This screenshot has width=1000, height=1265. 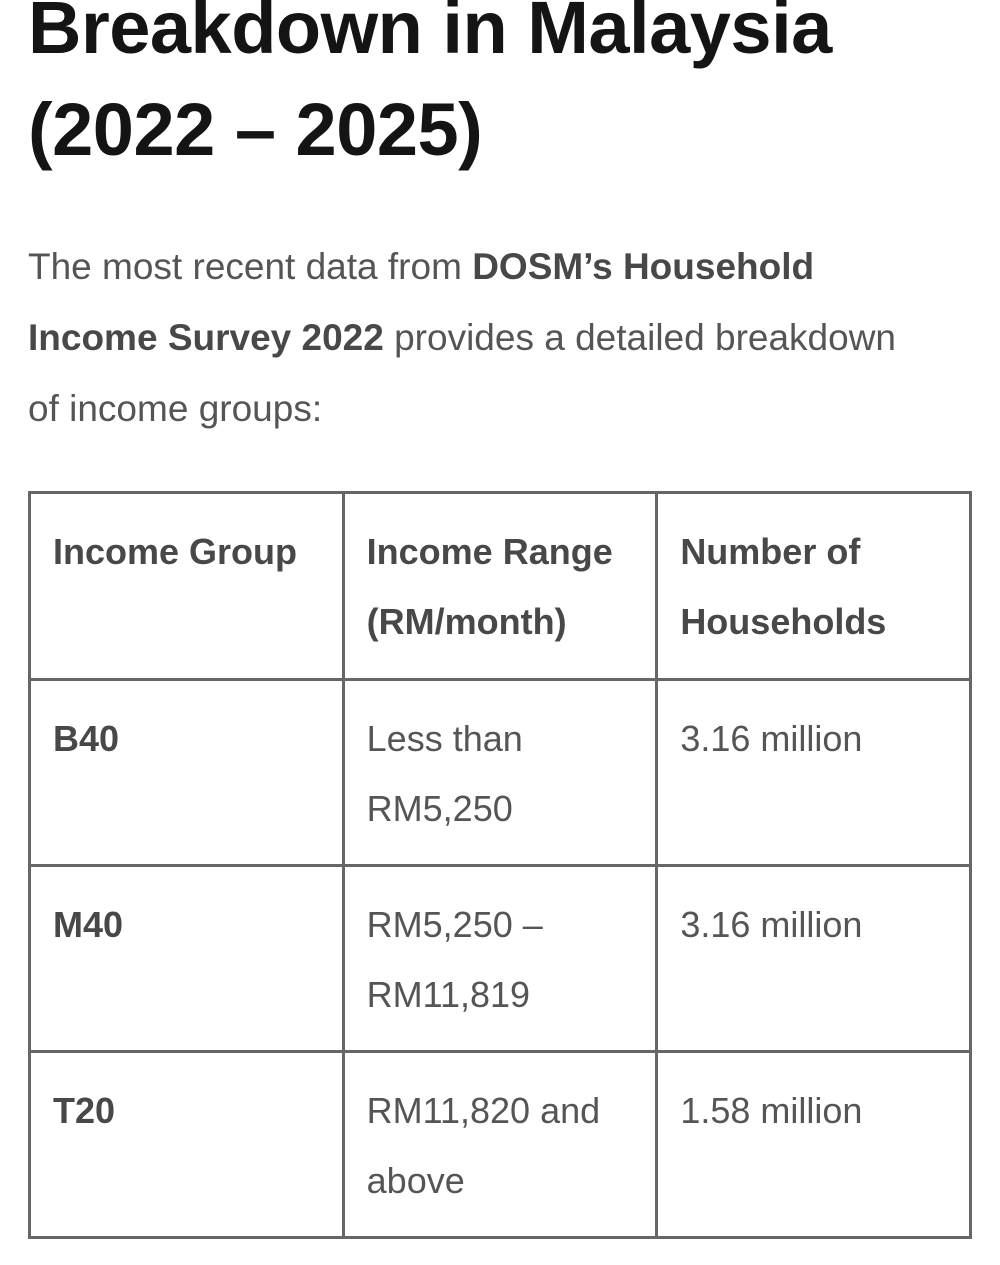 I want to click on table-cell: 1.58 million, so click(x=813, y=1144).